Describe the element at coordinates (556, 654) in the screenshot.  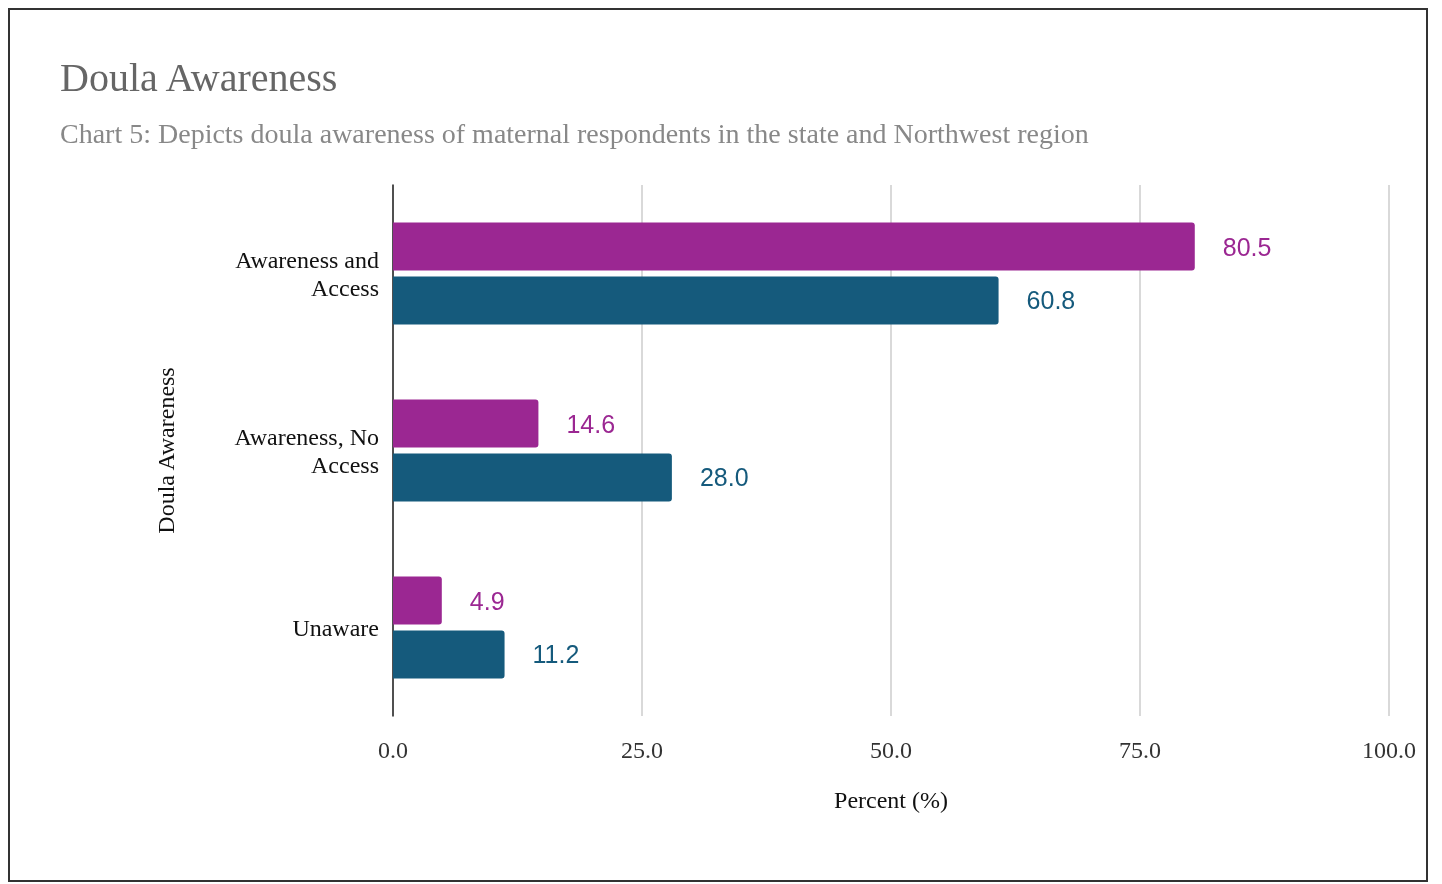
I see `data-label: 11.2` at that location.